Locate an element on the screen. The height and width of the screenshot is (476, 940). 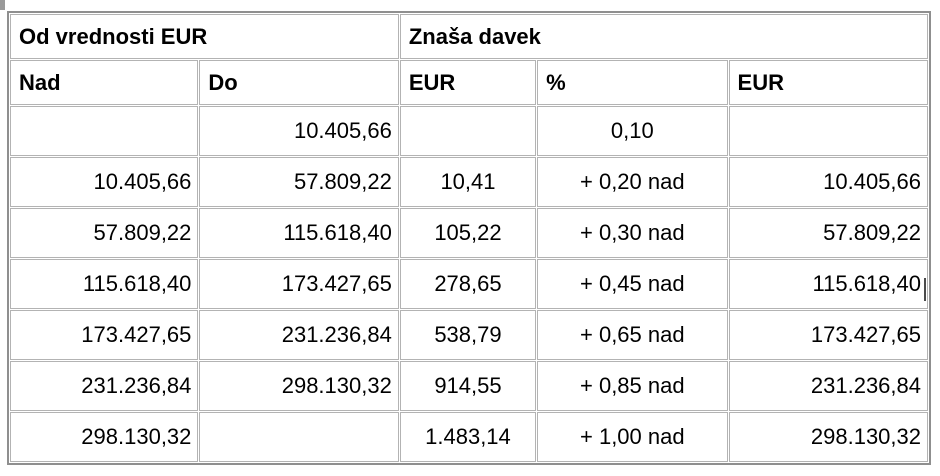
header-group-row: Od vrednosti EUR Znaša davek is located at coordinates (469, 36).